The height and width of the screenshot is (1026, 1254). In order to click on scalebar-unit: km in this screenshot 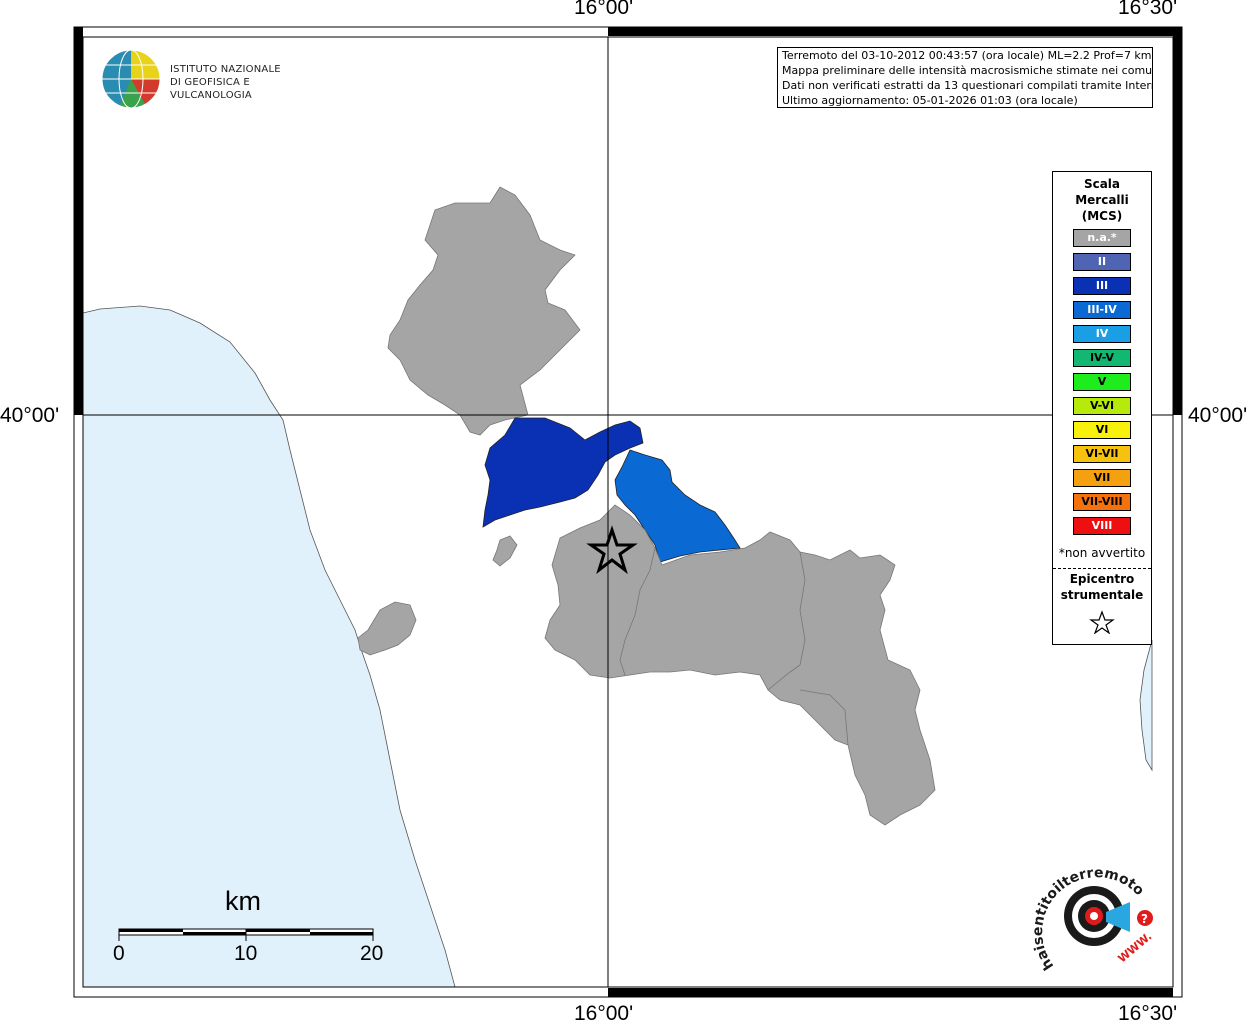, I will do `click(243, 901)`.